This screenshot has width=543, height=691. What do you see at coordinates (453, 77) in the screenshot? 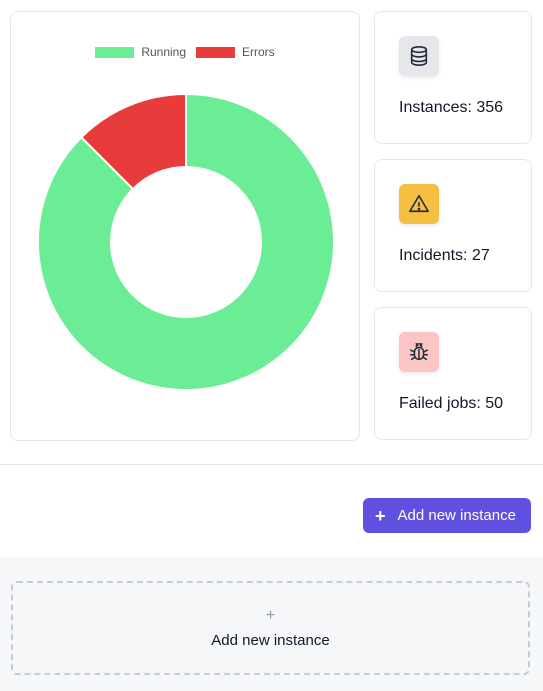
I see `instances-card: Instances: 356` at bounding box center [453, 77].